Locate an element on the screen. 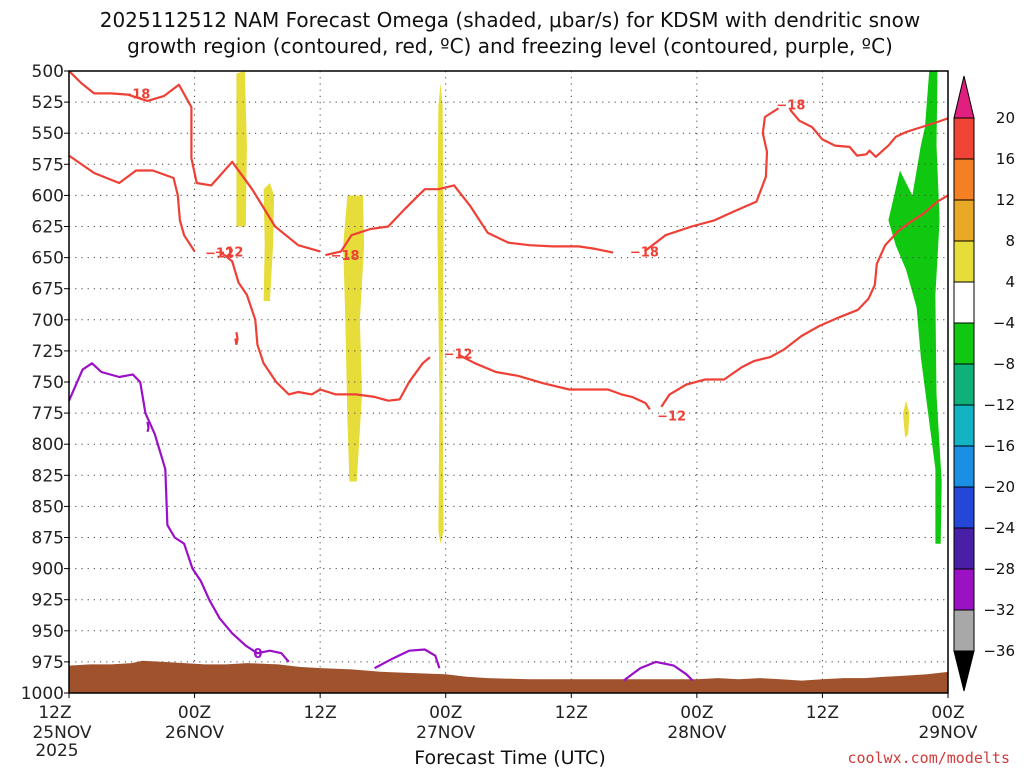 The width and height of the screenshot is (1024, 768). red-contour-label-6: −12 is located at coordinates (458, 354).